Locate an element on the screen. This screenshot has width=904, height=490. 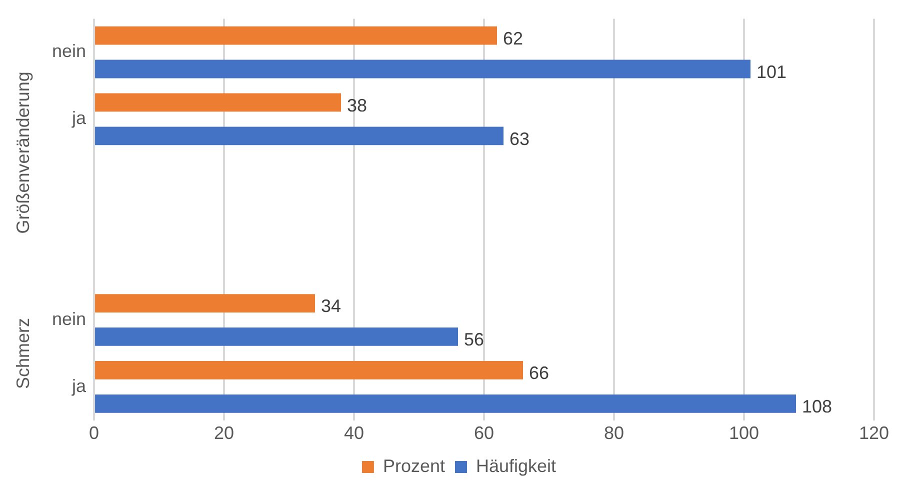
data-label: 66 is located at coordinates (539, 373).